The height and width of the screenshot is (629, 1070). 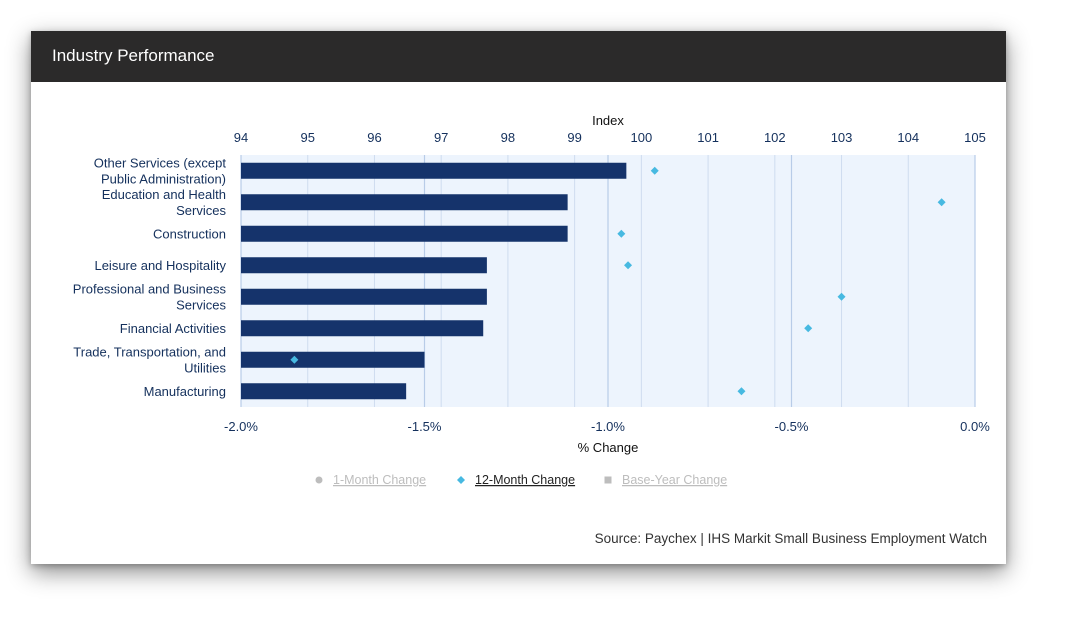 What do you see at coordinates (434, 281) in the screenshot?
I see `bar-series` at bounding box center [434, 281].